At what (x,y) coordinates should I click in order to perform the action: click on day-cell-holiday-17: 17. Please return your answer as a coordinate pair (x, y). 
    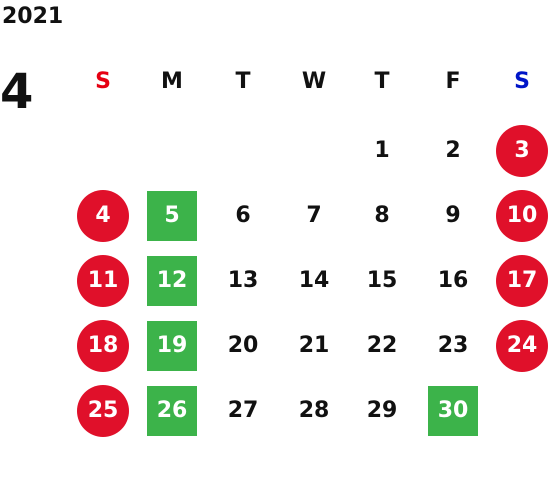
    Looking at the image, I should click on (522, 281).